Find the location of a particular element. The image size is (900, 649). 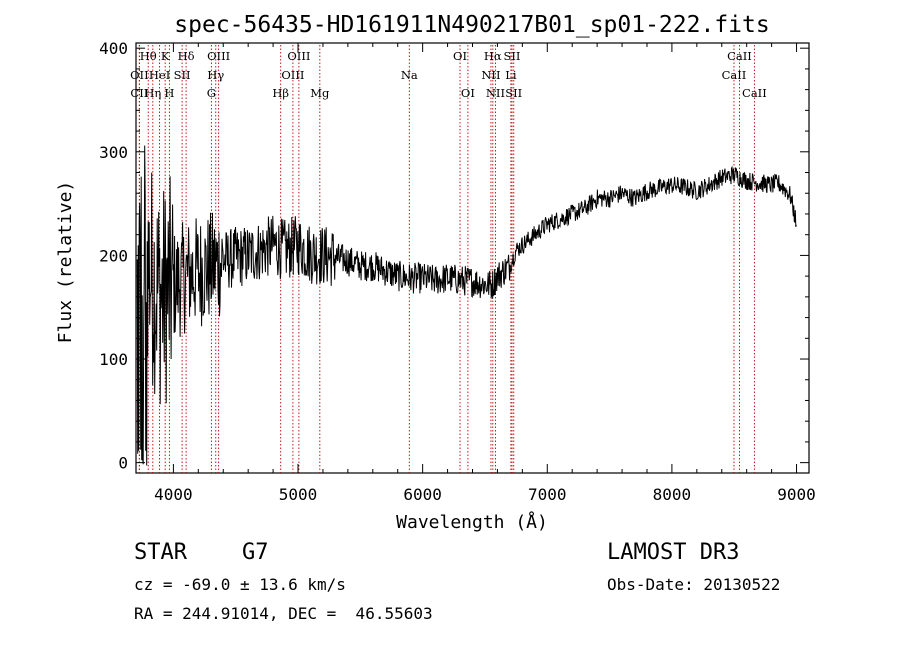

spectral-line-label: Li is located at coordinates (511, 75).